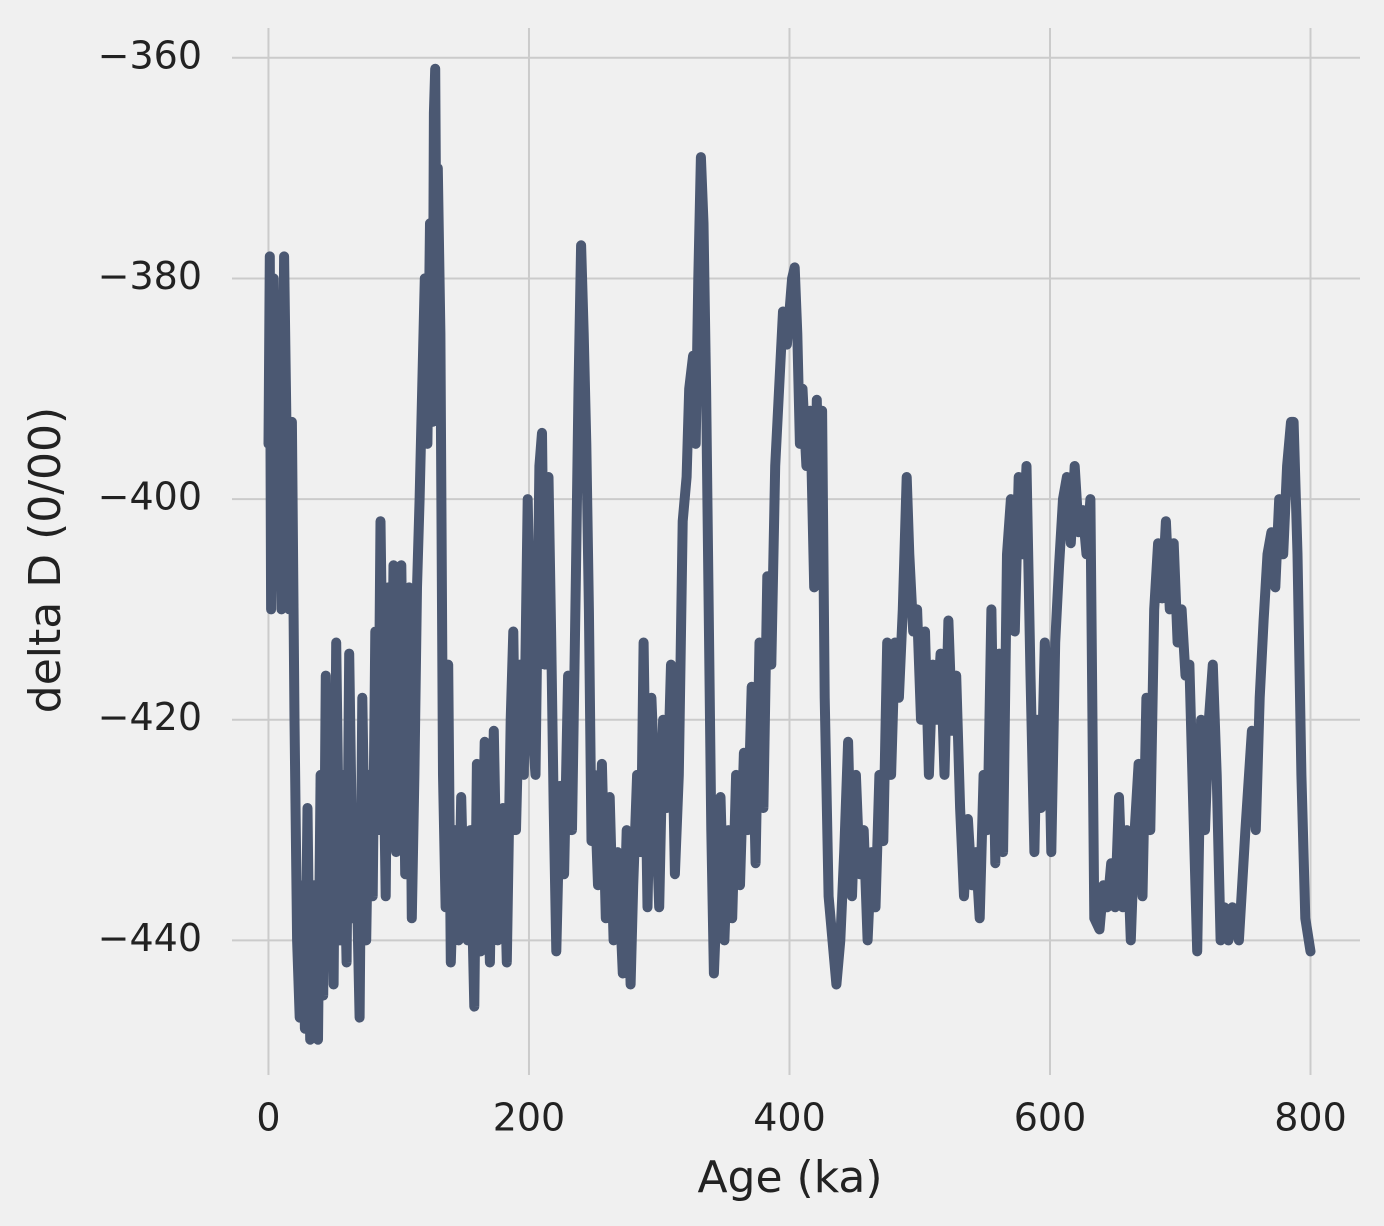 The height and width of the screenshot is (1226, 1384). Describe the element at coordinates (150, 497) in the screenshot. I see `y-tick-label: −400` at that location.